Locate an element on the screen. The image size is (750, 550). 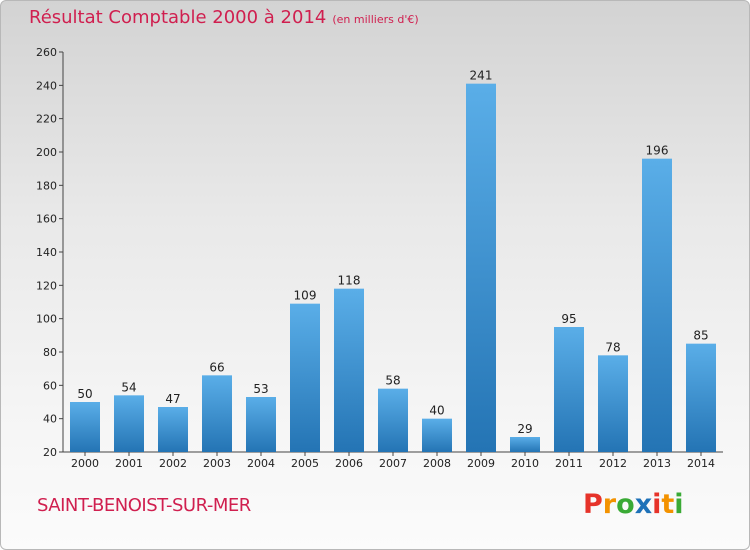
x-tick-label: 2001 is located at coordinates (129, 463).